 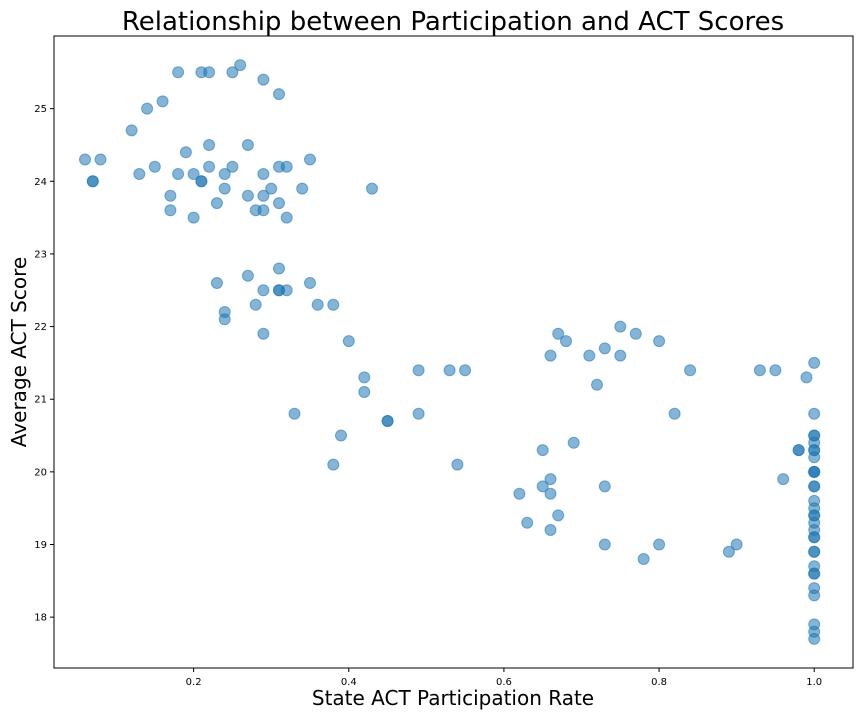 I want to click on y-tick-label: 25, so click(x=40, y=109).